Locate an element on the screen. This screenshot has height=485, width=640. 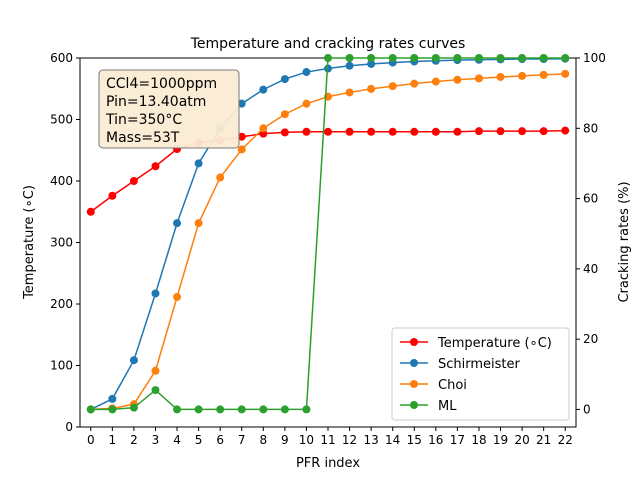
y-left-tick-label: 500 is located at coordinates (61, 120).